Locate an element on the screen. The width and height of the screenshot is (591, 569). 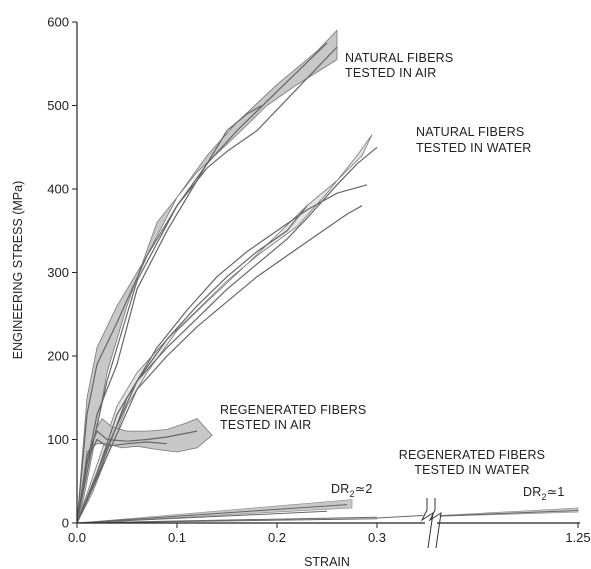
band-regenerated-fibers-air is located at coordinates (144, 470).